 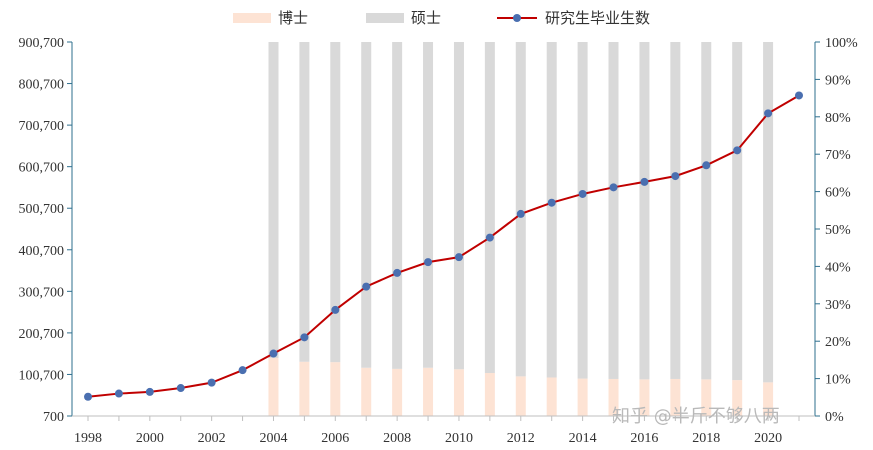 What do you see at coordinates (366, 286) in the screenshot?
I see `graduates-point-2007` at bounding box center [366, 286].